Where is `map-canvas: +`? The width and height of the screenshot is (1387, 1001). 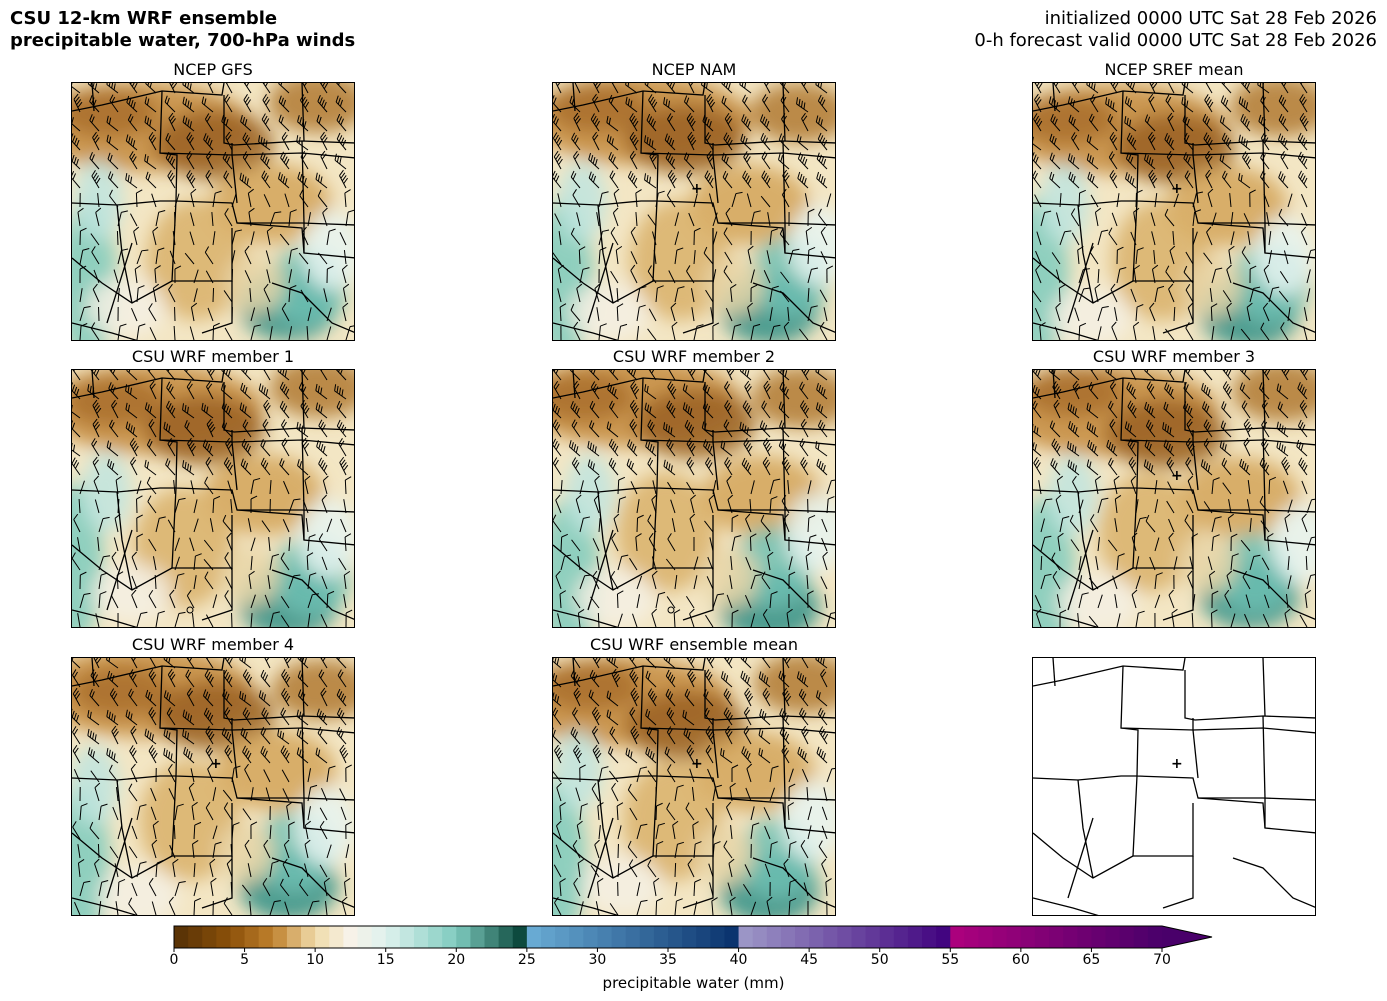 map-canvas: + is located at coordinates (694, 211).